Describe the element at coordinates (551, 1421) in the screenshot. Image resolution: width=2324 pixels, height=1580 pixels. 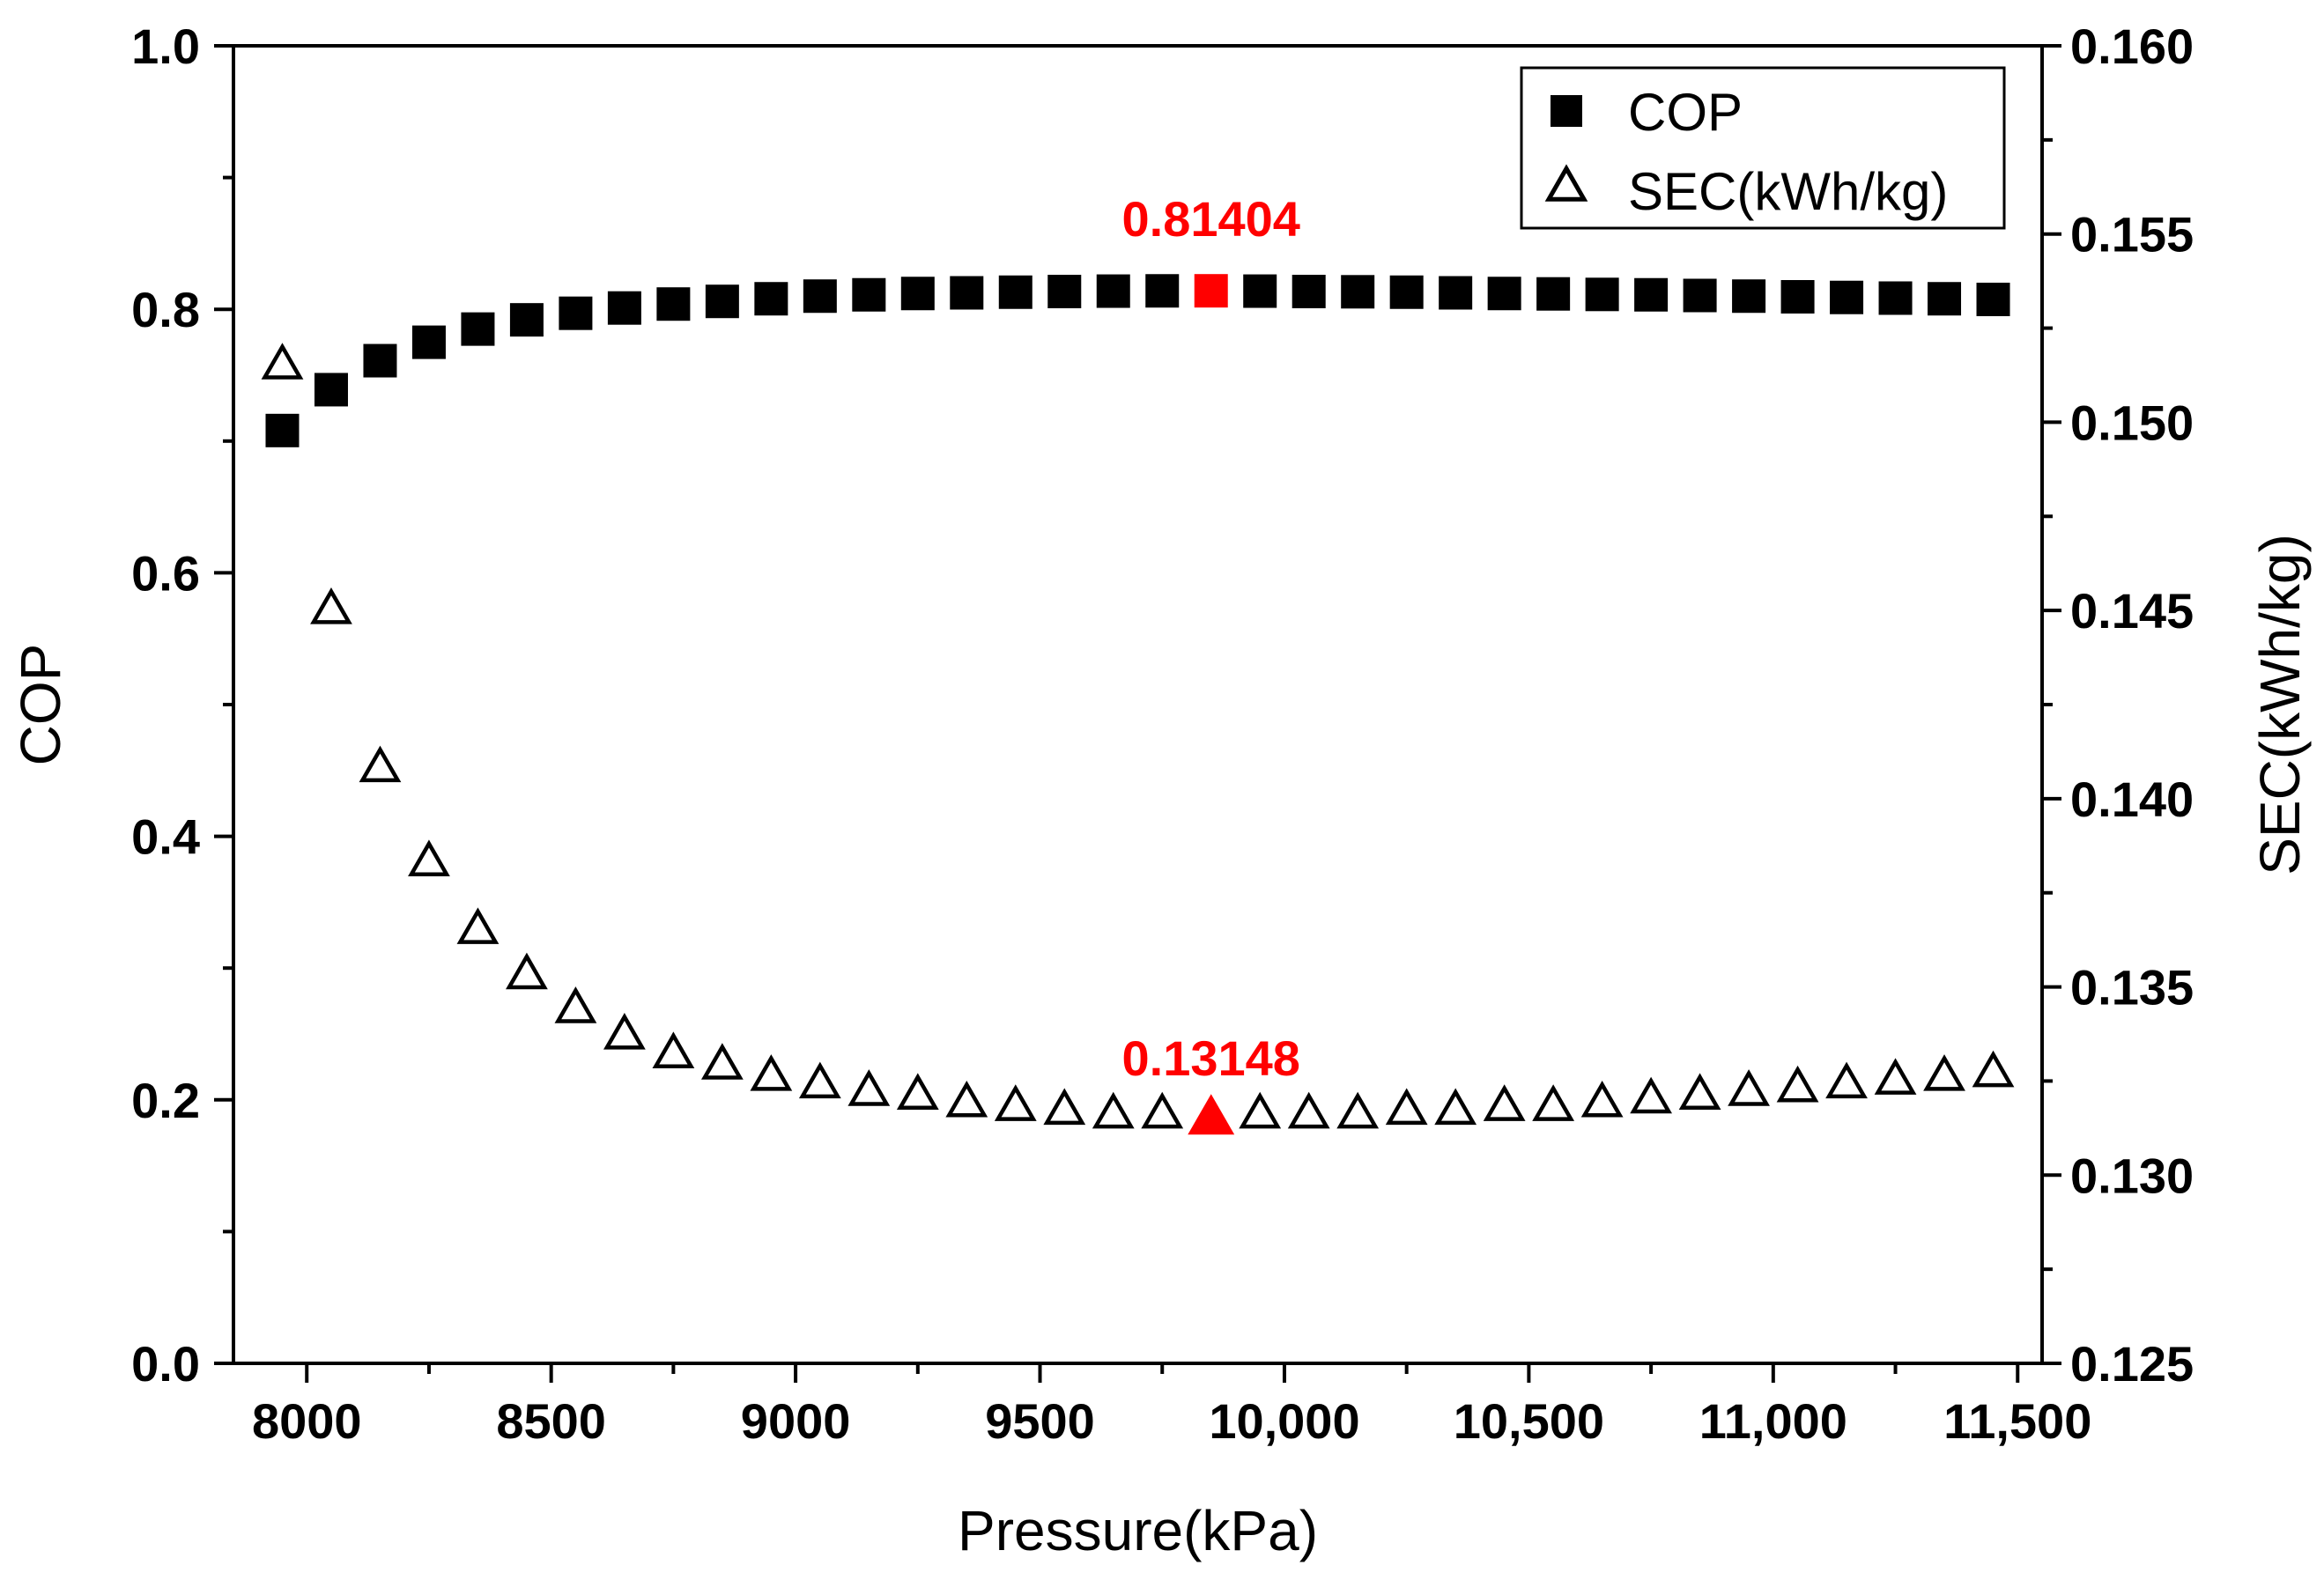
I see `x-tick-label: 8500` at that location.